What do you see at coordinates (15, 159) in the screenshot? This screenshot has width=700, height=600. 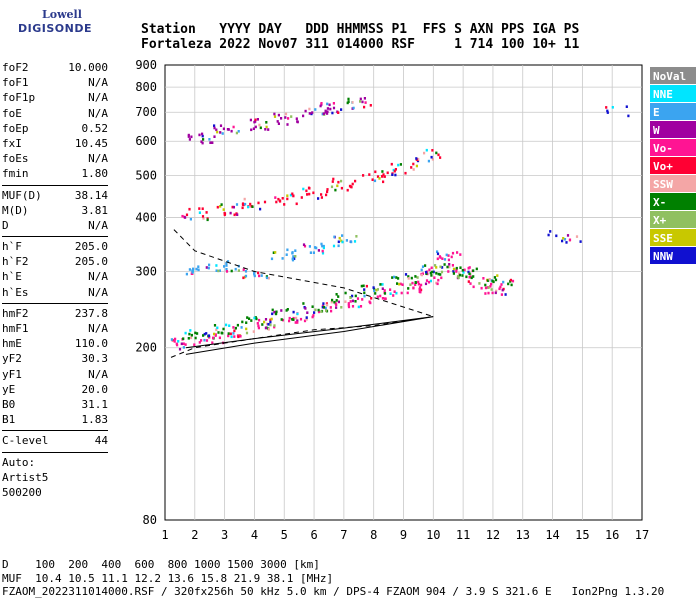 I see `param-name: foEs` at bounding box center [15, 159].